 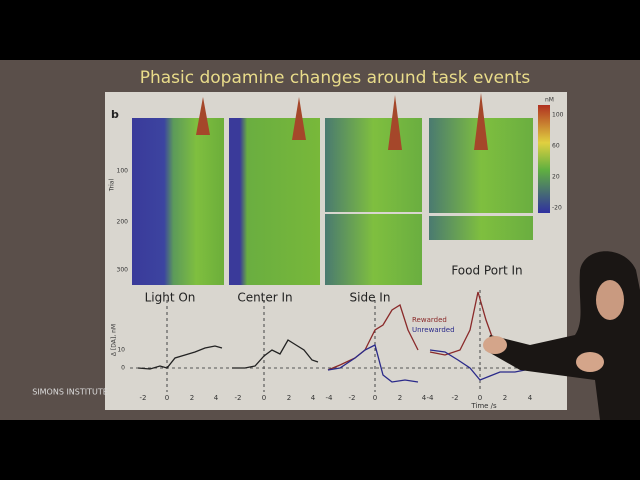 I want to click on panel-title: Food Port In, so click(x=486, y=271).